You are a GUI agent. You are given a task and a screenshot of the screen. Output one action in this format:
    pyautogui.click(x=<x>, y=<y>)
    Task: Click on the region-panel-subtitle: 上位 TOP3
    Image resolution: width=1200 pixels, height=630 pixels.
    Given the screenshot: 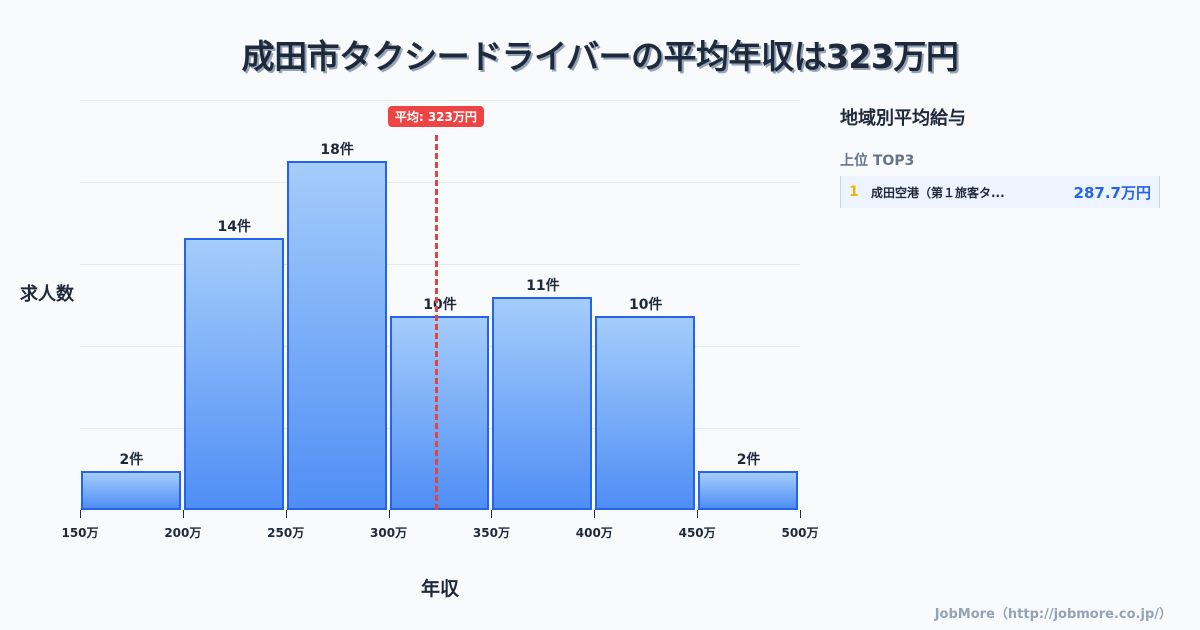 What is the action you would take?
    pyautogui.click(x=877, y=161)
    